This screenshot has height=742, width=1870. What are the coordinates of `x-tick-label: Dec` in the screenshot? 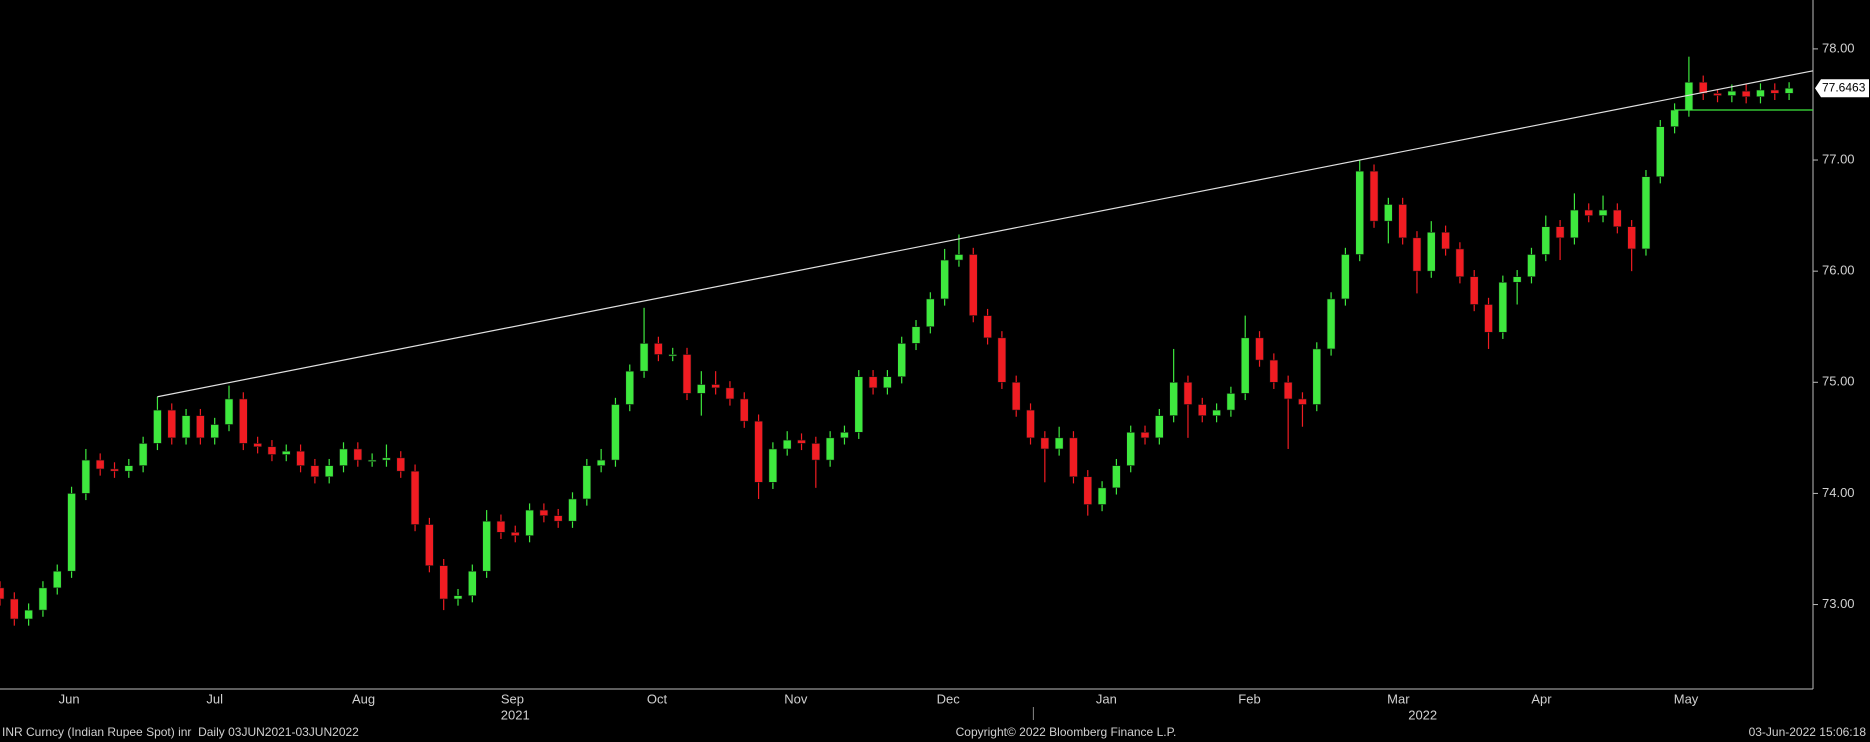 It's located at (949, 698).